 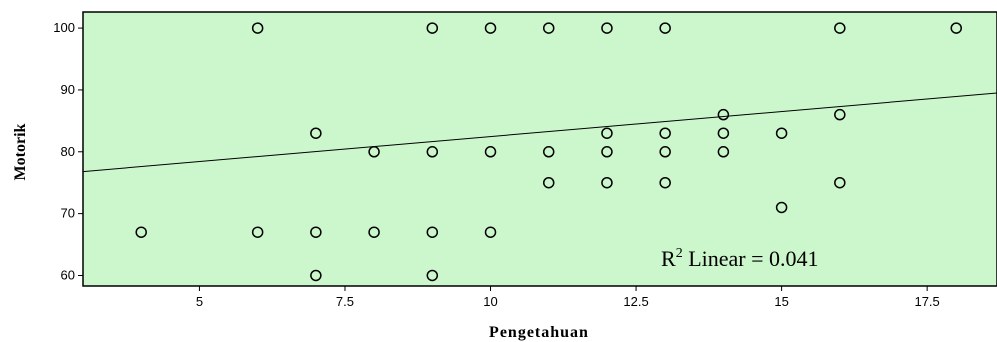 I want to click on x-tick-label: 17.5, so click(x=926, y=301).